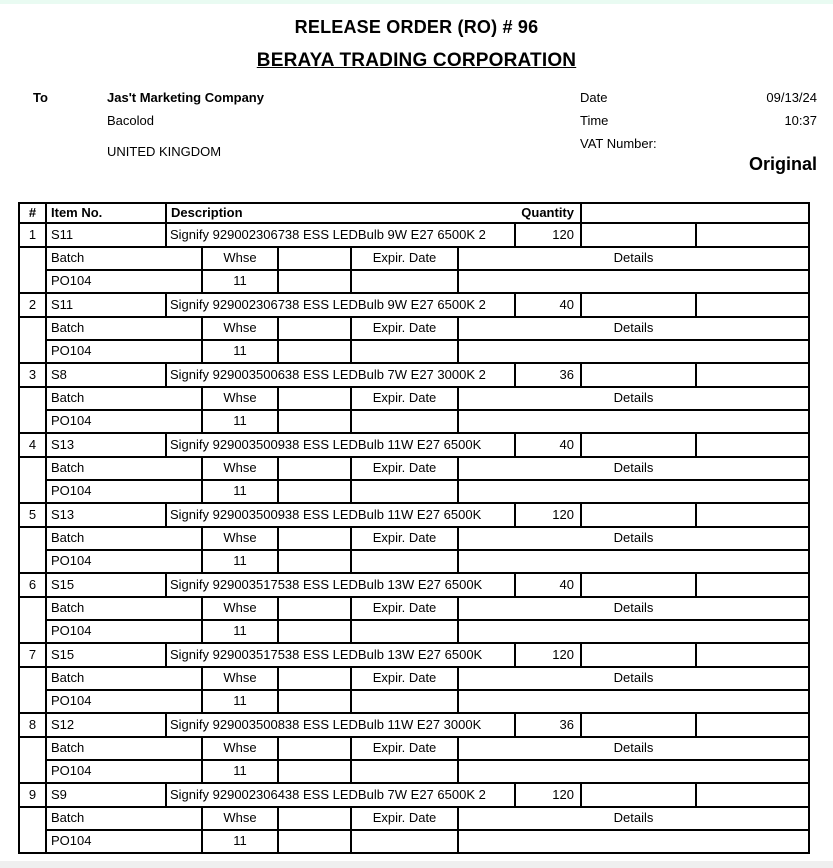 The height and width of the screenshot is (868, 833). What do you see at coordinates (594, 97) in the screenshot?
I see `date-label: Date` at bounding box center [594, 97].